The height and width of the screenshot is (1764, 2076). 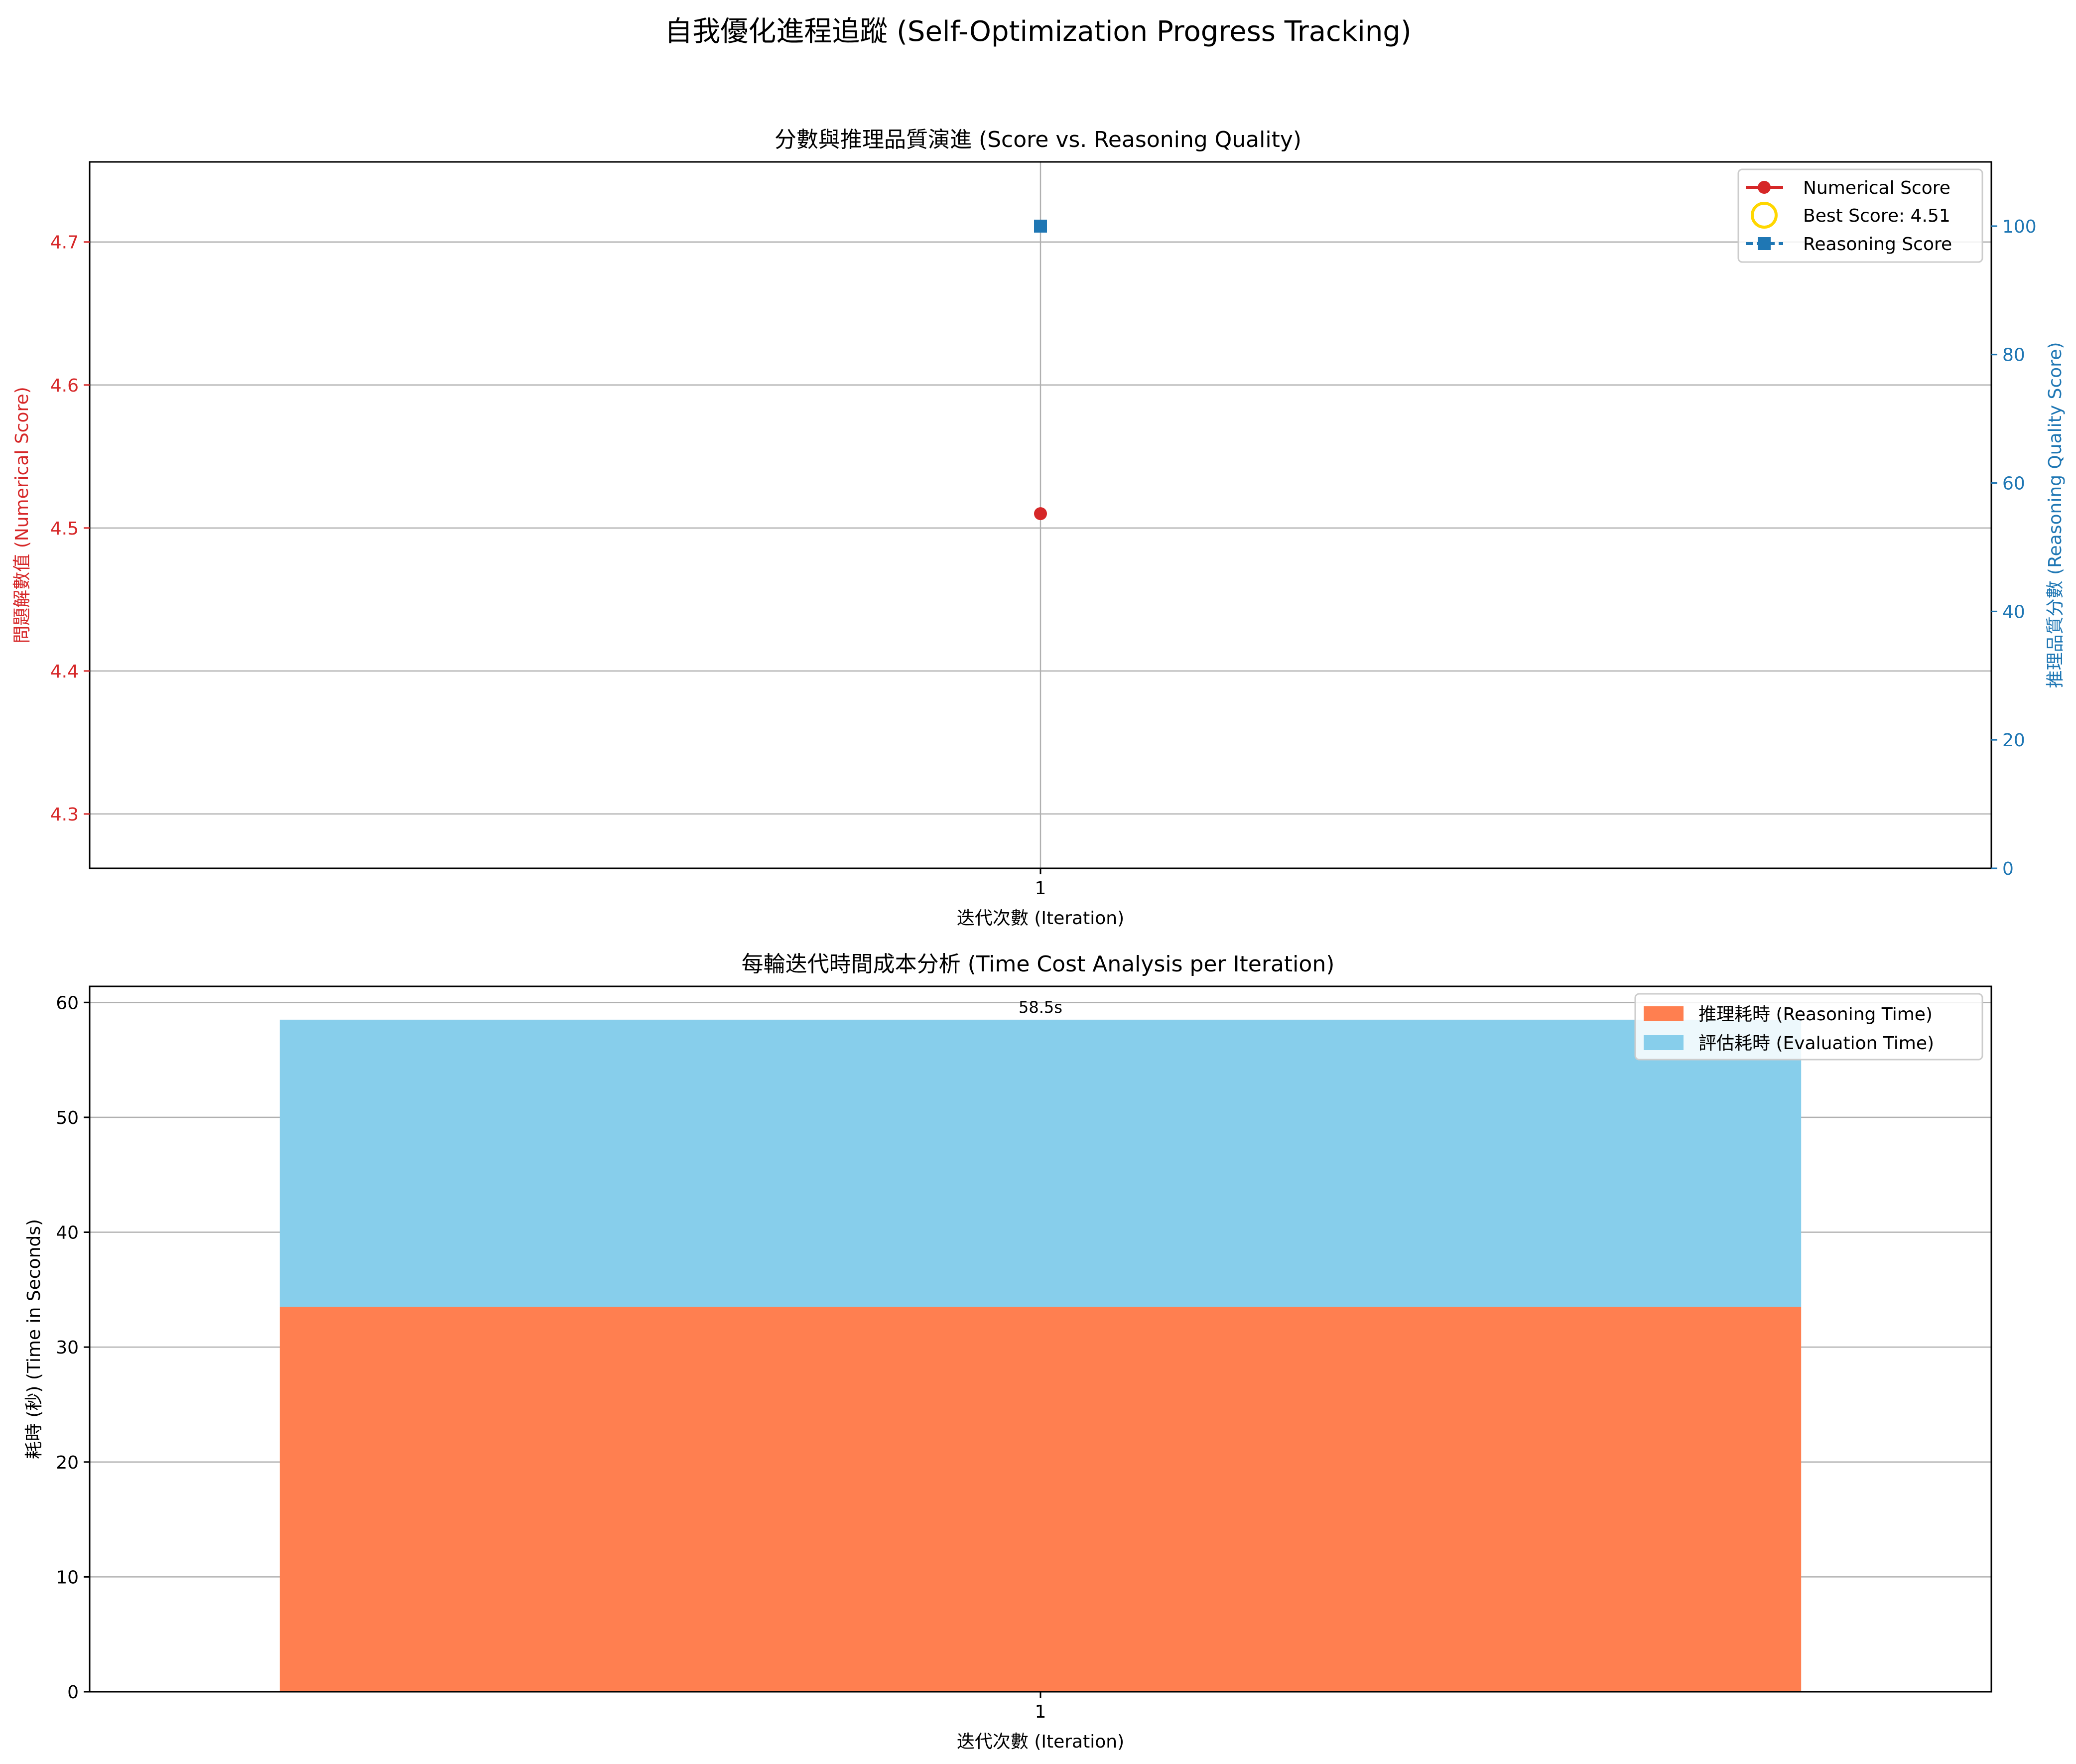 What do you see at coordinates (2014, 484) in the screenshot?
I see `y-tick-label-right: 60` at bounding box center [2014, 484].